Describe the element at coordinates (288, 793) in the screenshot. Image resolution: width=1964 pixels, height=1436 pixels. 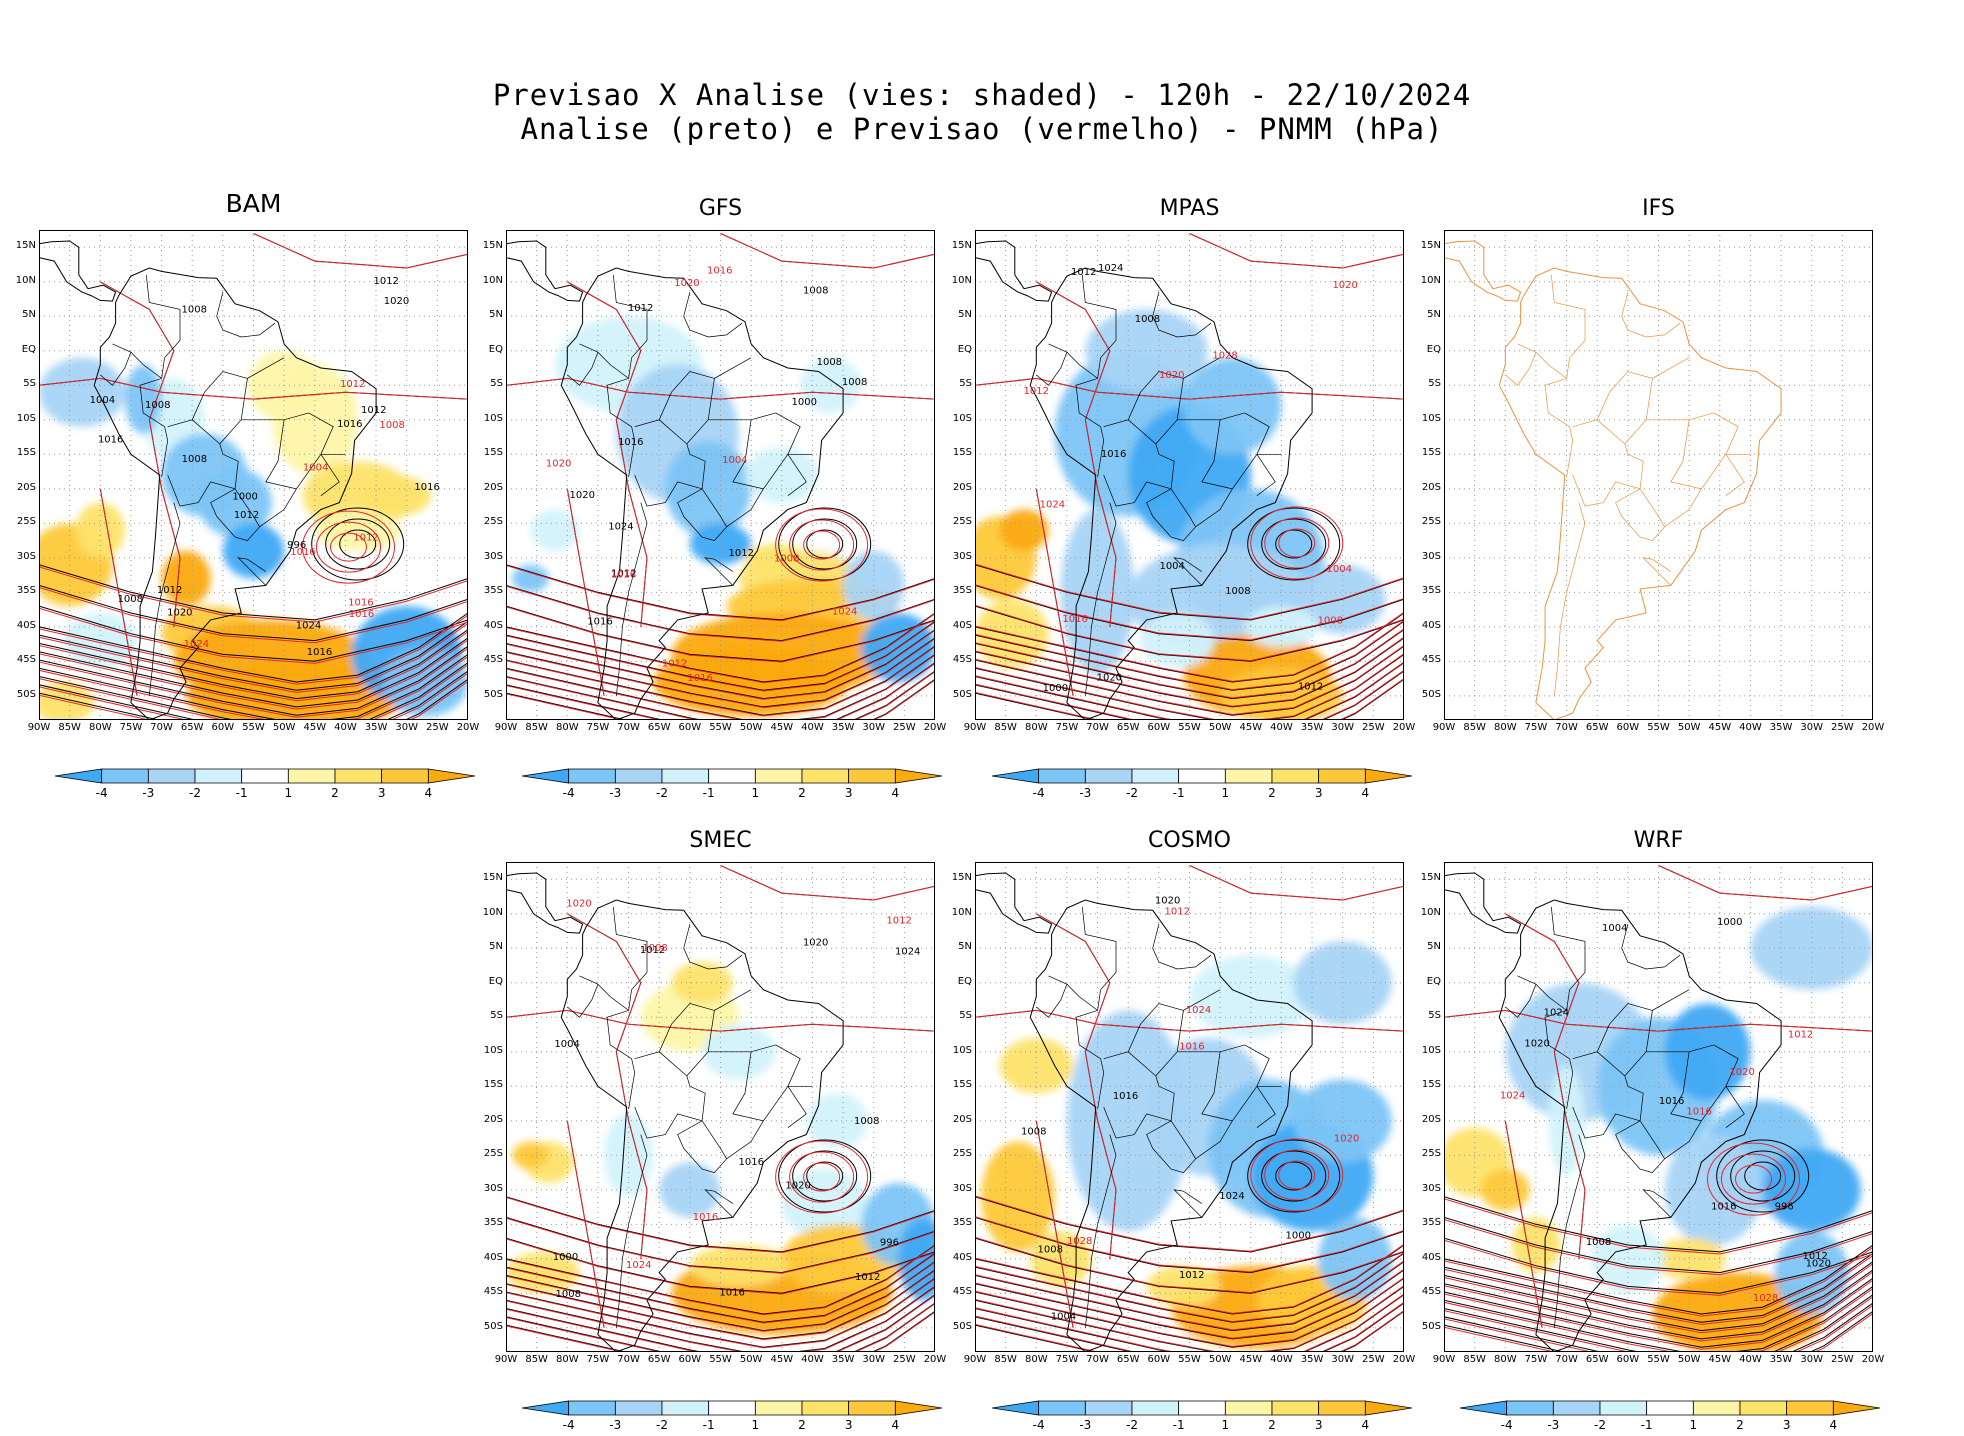
I see `colorbar-label: 1` at that location.